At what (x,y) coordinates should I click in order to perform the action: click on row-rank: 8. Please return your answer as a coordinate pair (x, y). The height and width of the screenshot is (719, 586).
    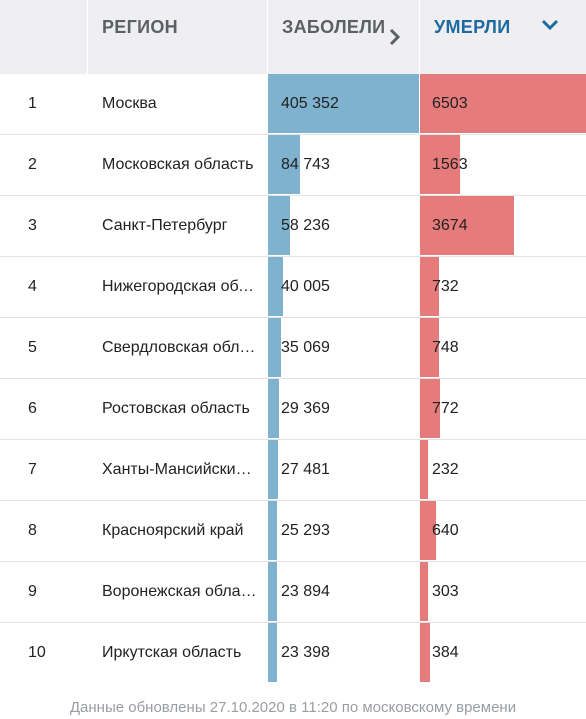
    Looking at the image, I should click on (32, 530).